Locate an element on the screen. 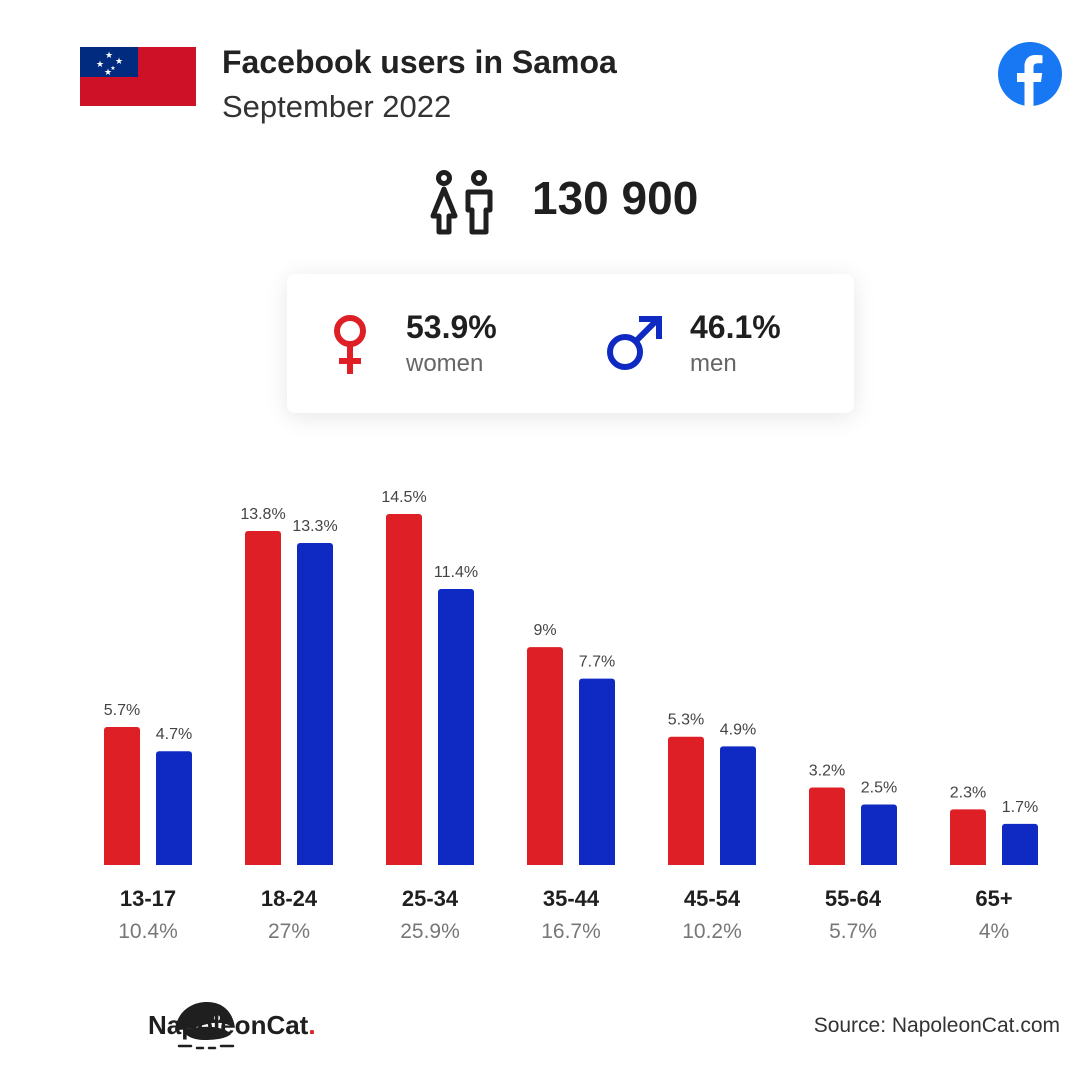 This screenshot has height=1080, width=1080. bar-label-women-25-34: 14.5% is located at coordinates (403, 497).